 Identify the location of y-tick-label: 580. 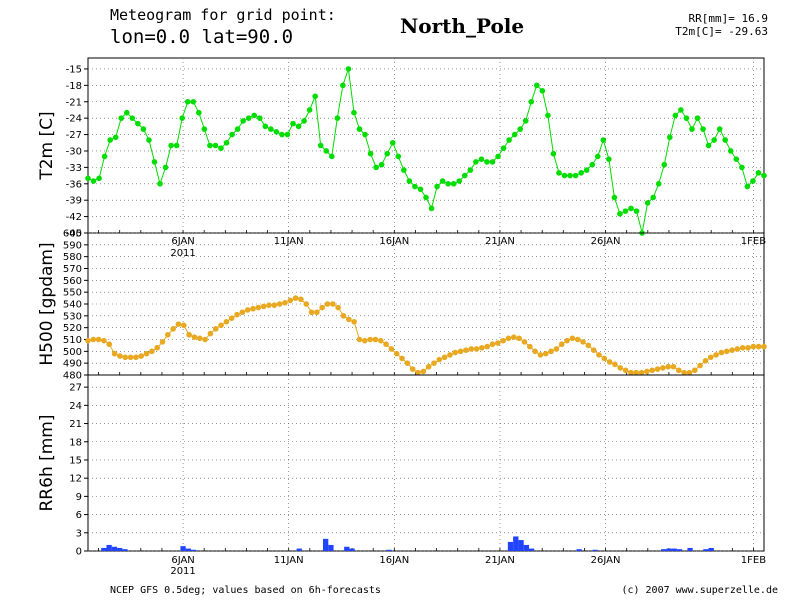
(72, 257).